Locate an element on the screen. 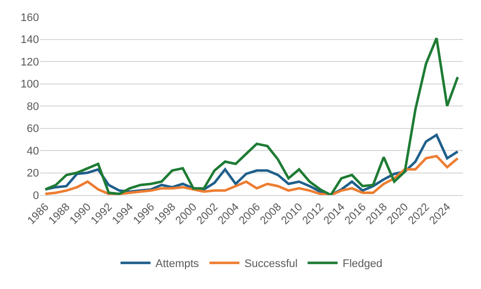  legend-label: Attempts is located at coordinates (178, 264).